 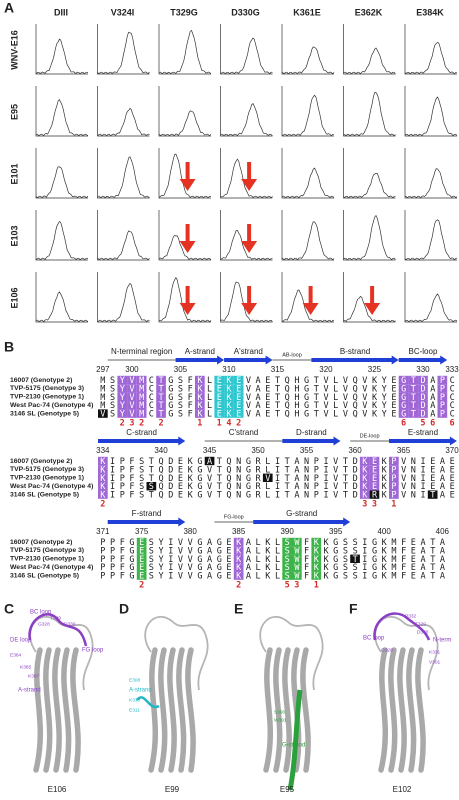 I want to click on panel-label: B, so click(x=9, y=347).